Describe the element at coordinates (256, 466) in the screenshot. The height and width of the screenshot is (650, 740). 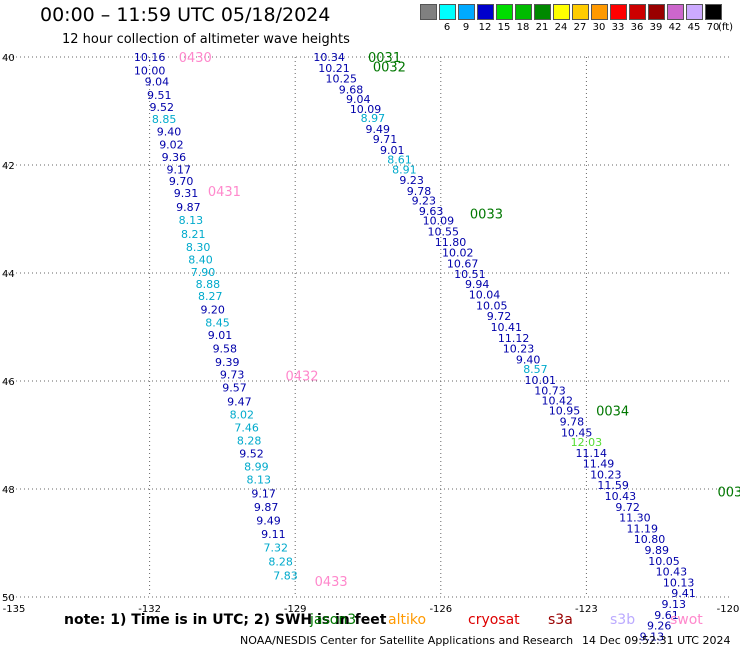
I see `wave-height-value: 8.99` at that location.